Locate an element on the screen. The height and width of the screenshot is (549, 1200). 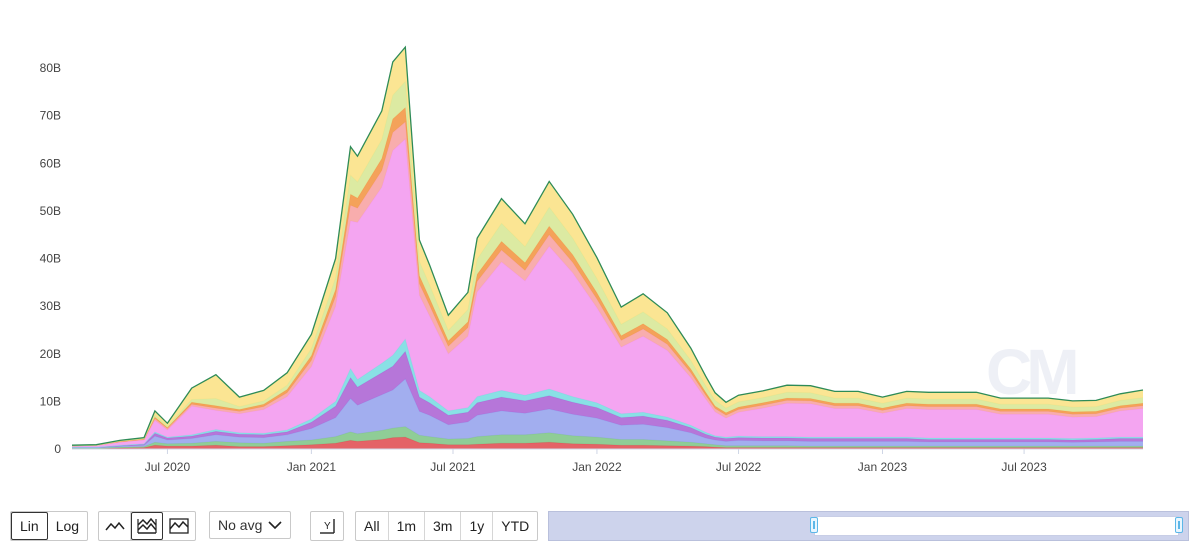
percent-area-button is located at coordinates (179, 526).